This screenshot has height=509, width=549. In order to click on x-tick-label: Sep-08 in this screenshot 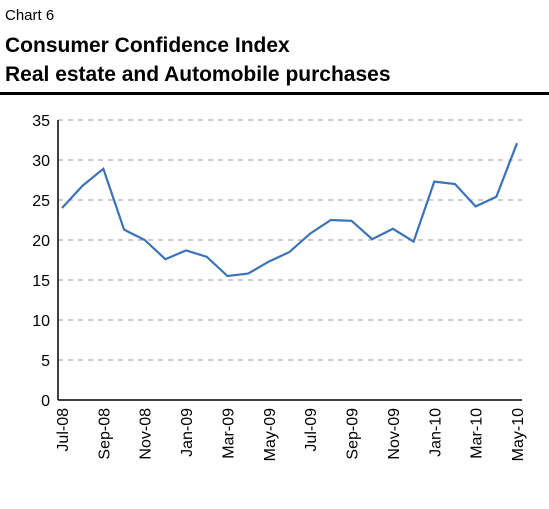, I will do `click(104, 434)`.